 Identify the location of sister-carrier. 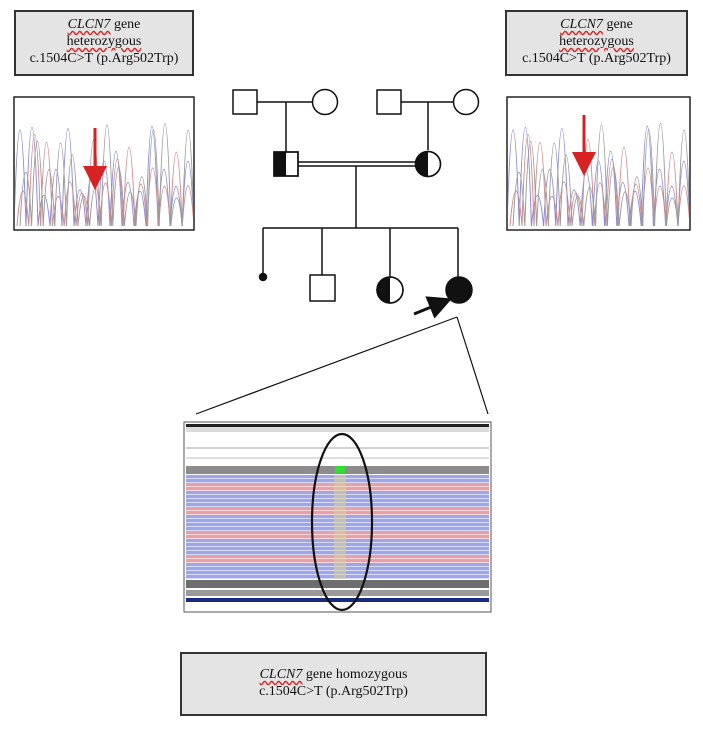
(390, 290).